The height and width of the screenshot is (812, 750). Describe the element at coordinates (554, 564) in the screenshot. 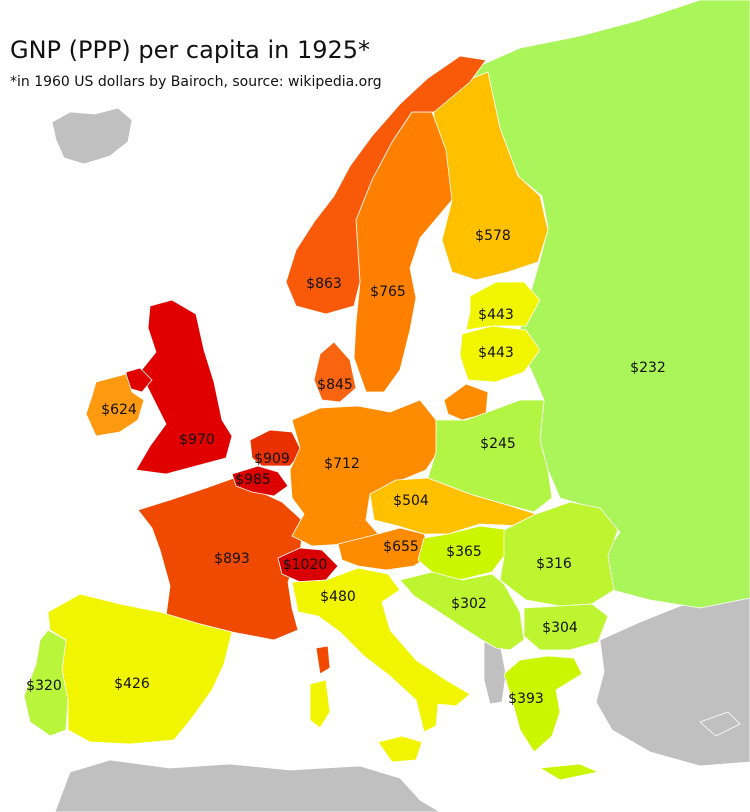

I see `label-romania: $316` at that location.